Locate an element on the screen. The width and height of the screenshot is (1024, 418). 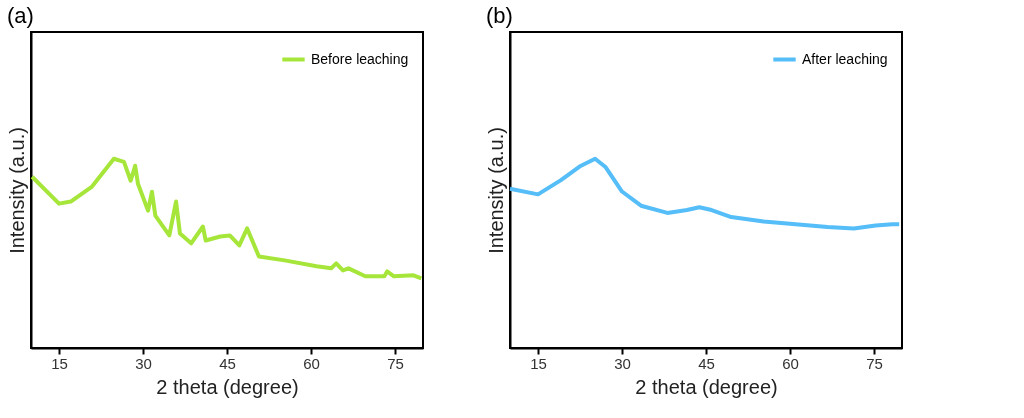
legend-label: After leaching is located at coordinates (845, 58).